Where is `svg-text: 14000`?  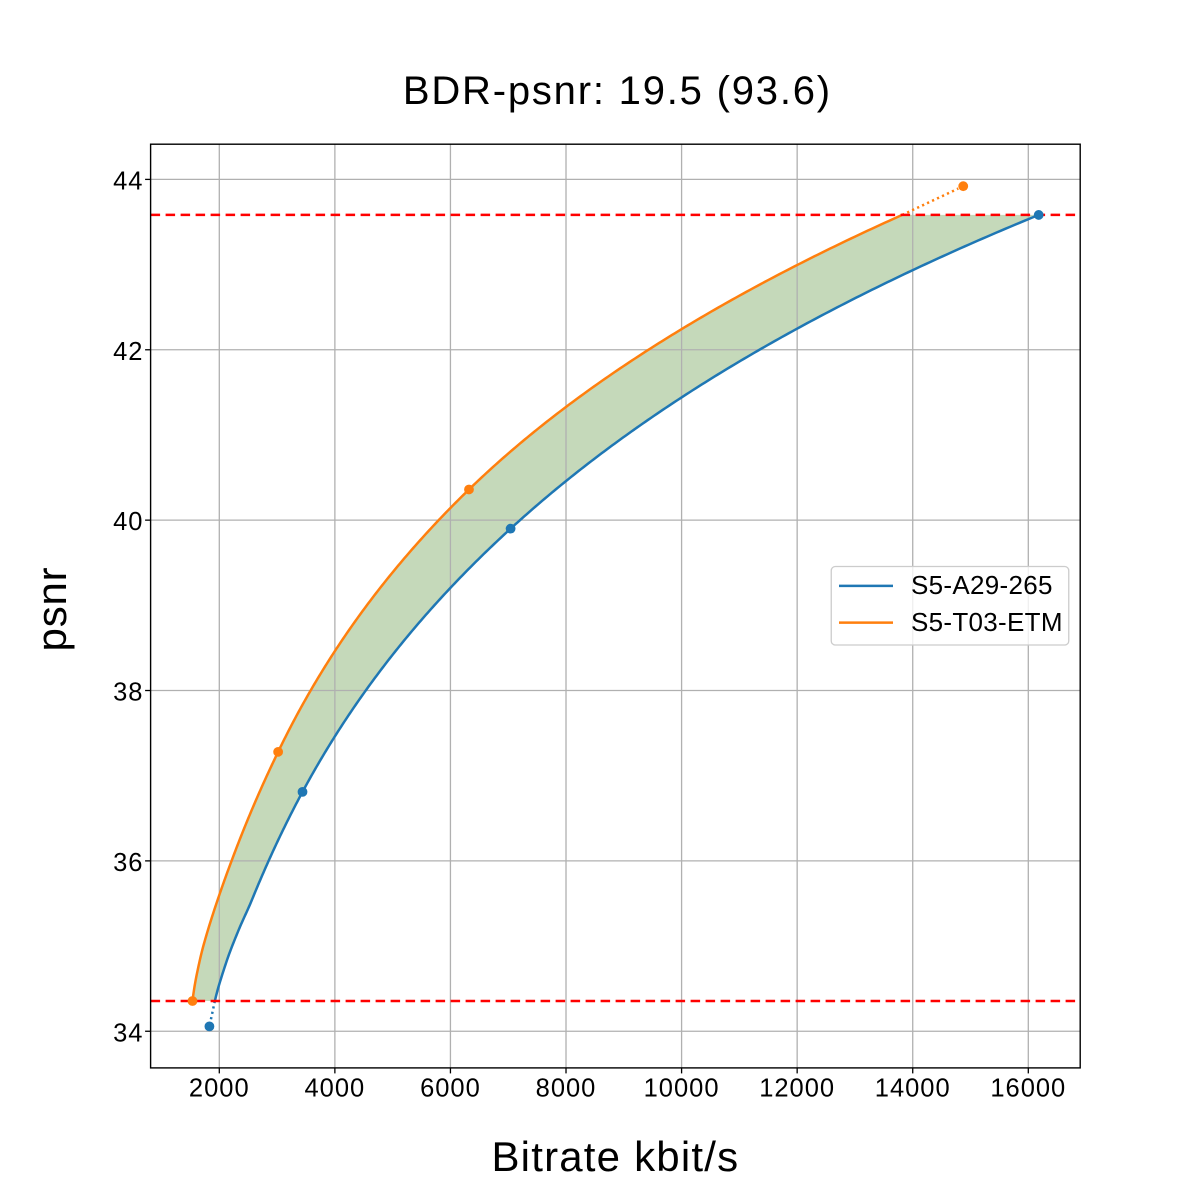
svg-text: 14000 is located at coordinates (913, 1089).